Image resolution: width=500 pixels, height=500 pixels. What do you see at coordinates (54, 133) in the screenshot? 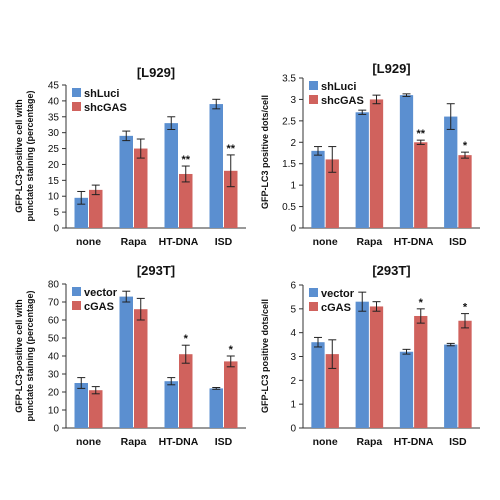
I see `y-tick-label: 30` at bounding box center [54, 133].